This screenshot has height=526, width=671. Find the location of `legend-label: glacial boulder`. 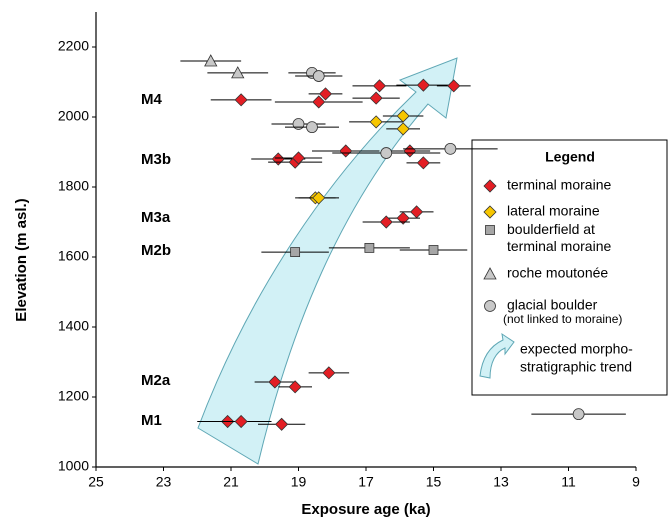

legend-label: glacial boulder is located at coordinates (552, 305).